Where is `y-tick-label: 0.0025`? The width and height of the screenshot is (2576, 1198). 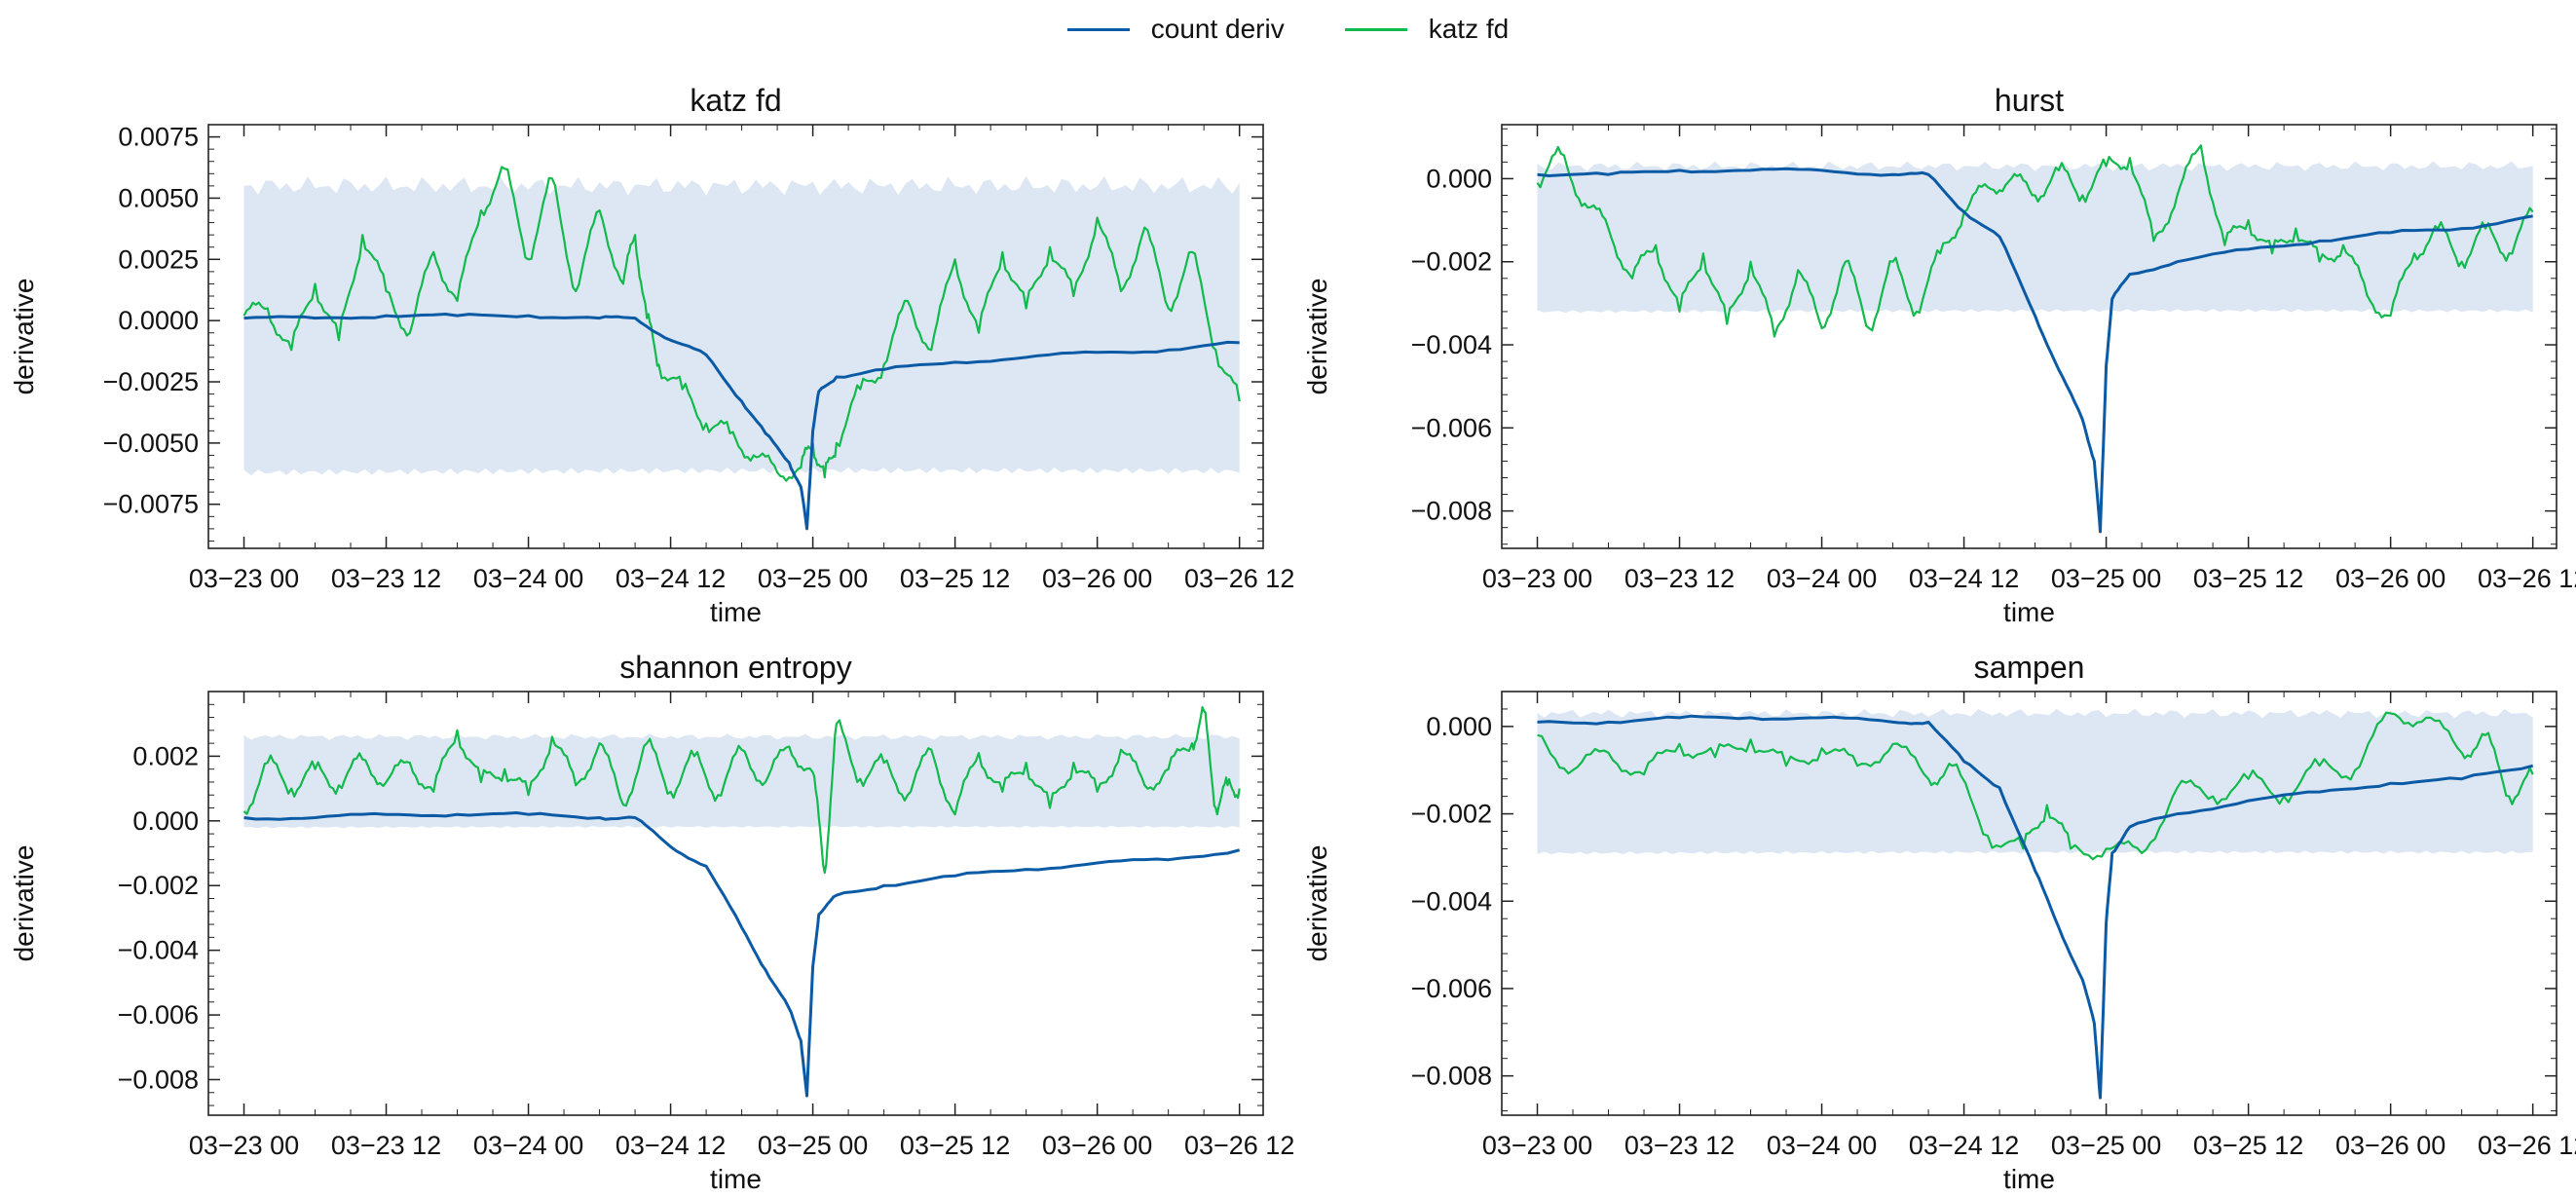
y-tick-label: 0.0025 is located at coordinates (158, 259).